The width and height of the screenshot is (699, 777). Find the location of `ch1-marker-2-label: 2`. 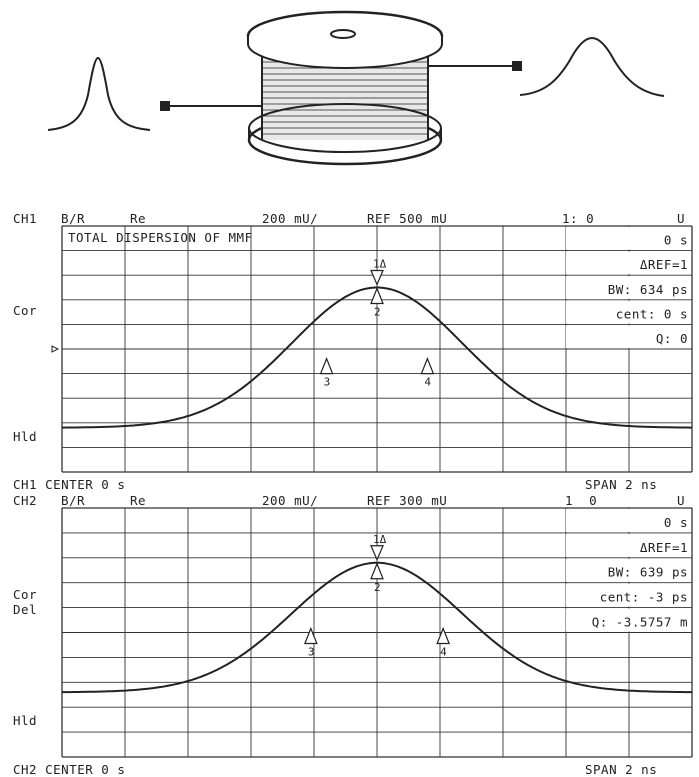

ch1-marker-2-label: 2 is located at coordinates (377, 312).